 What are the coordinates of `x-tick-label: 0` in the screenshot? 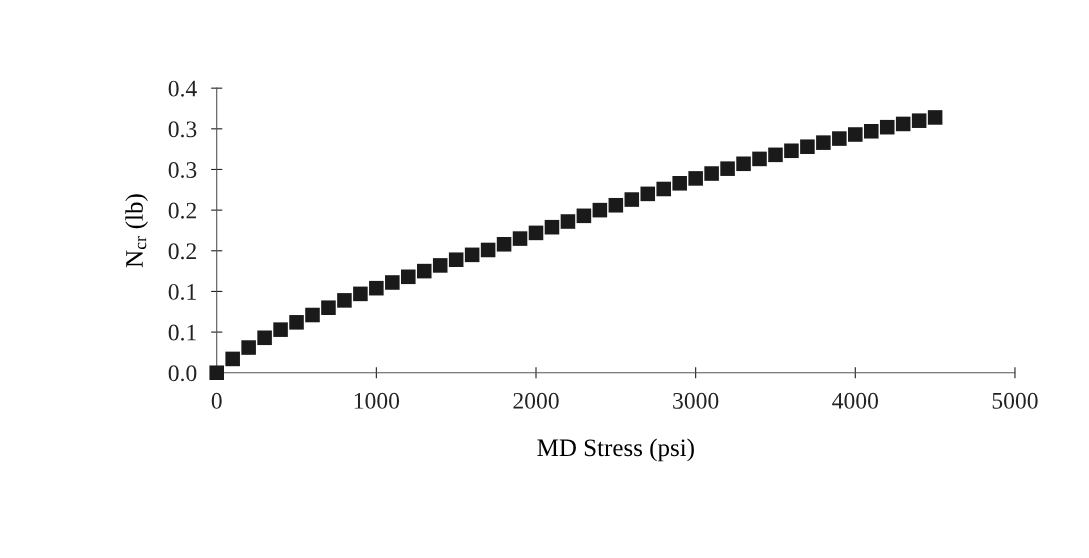 It's located at (216, 400).